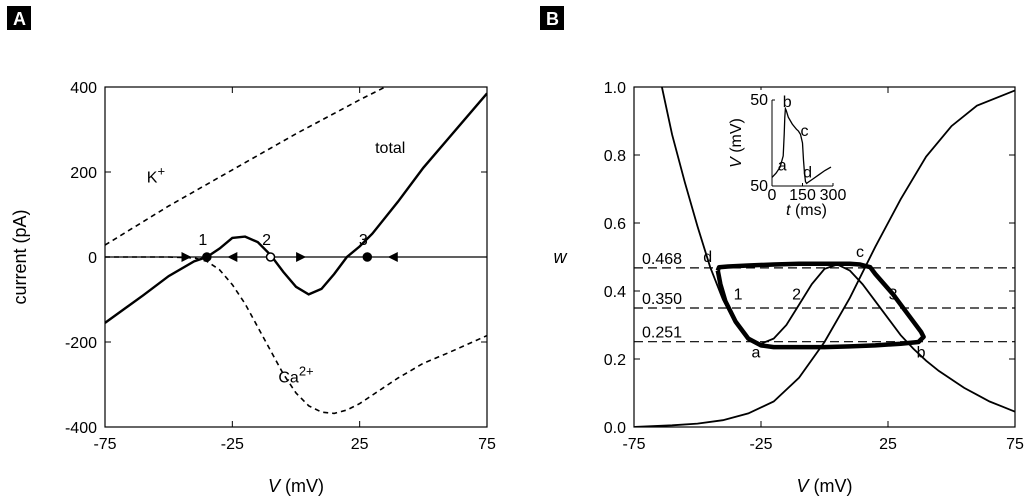  Describe the element at coordinates (633, 444) in the screenshot. I see `x-tick-label-b: -75` at that location.